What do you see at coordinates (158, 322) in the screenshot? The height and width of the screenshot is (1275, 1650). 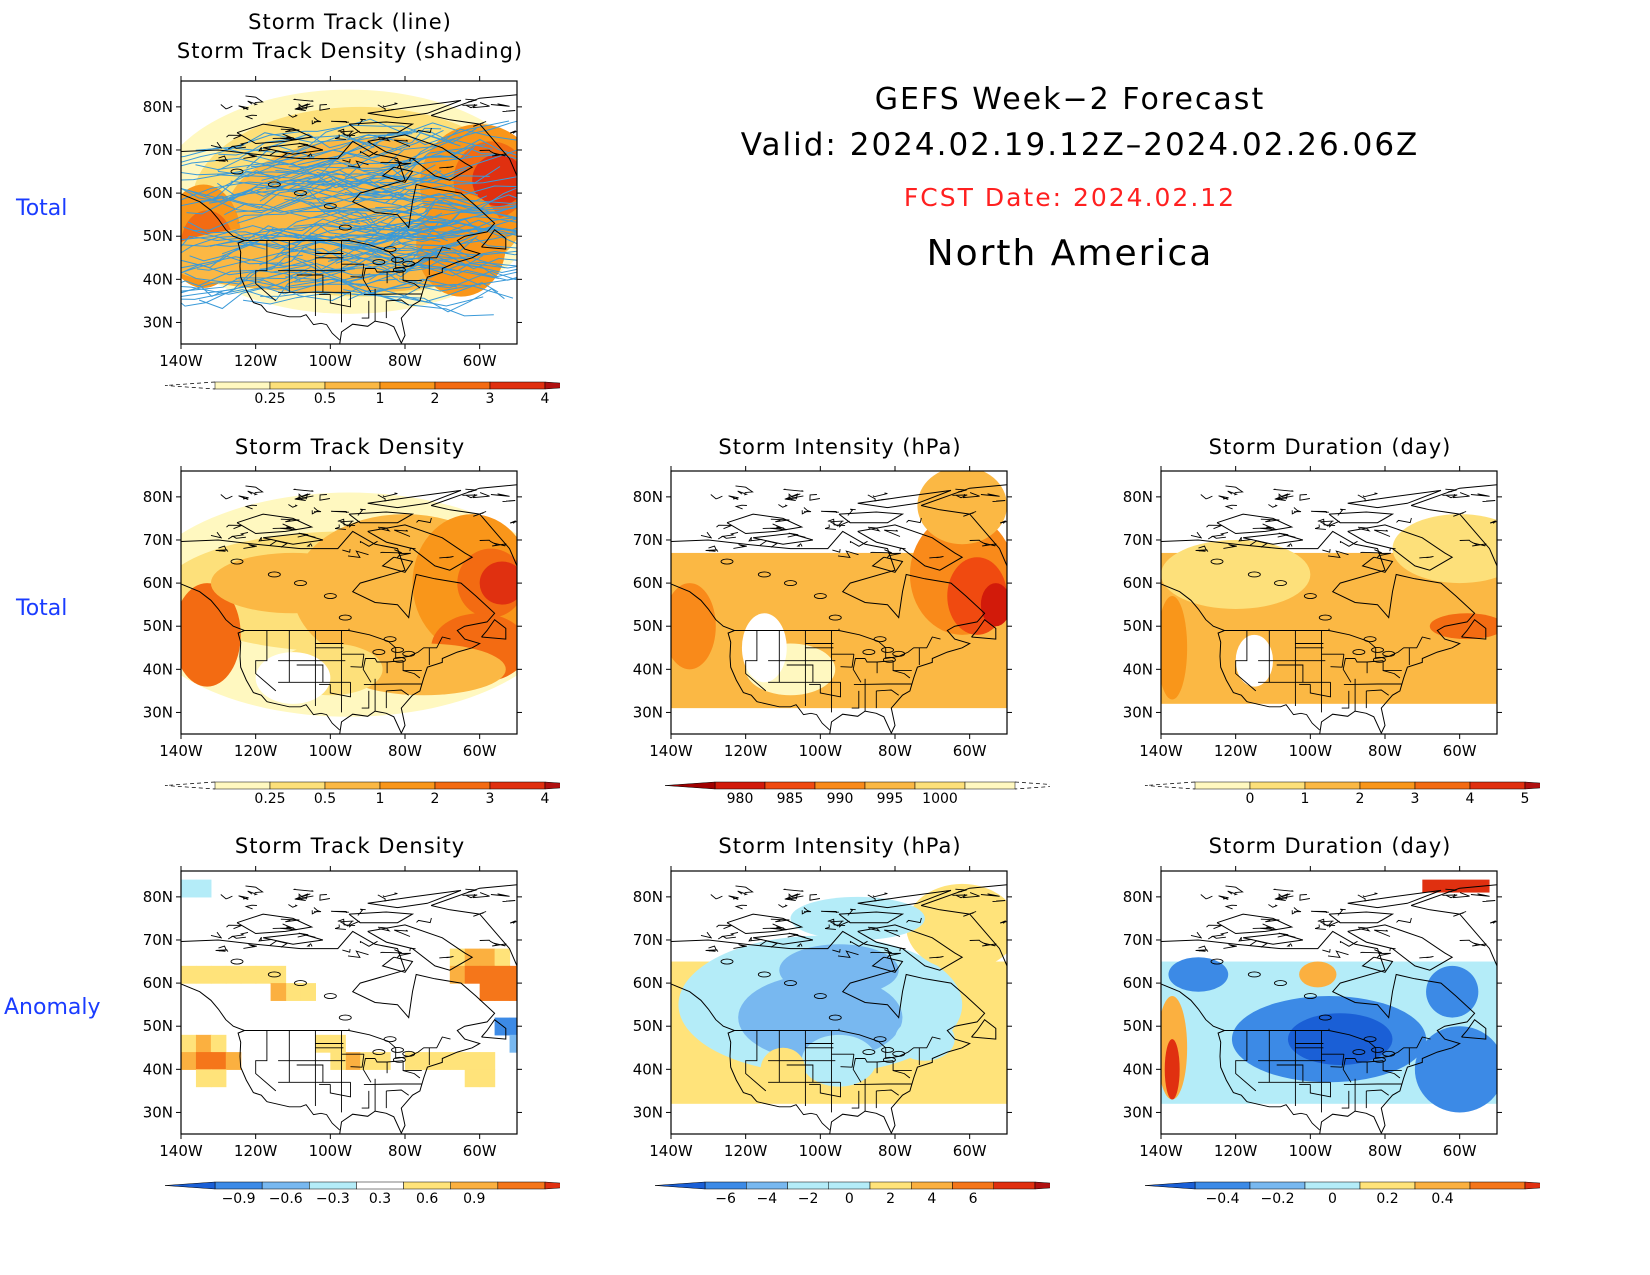 I see `lat-tick-label: 30N` at bounding box center [158, 322].